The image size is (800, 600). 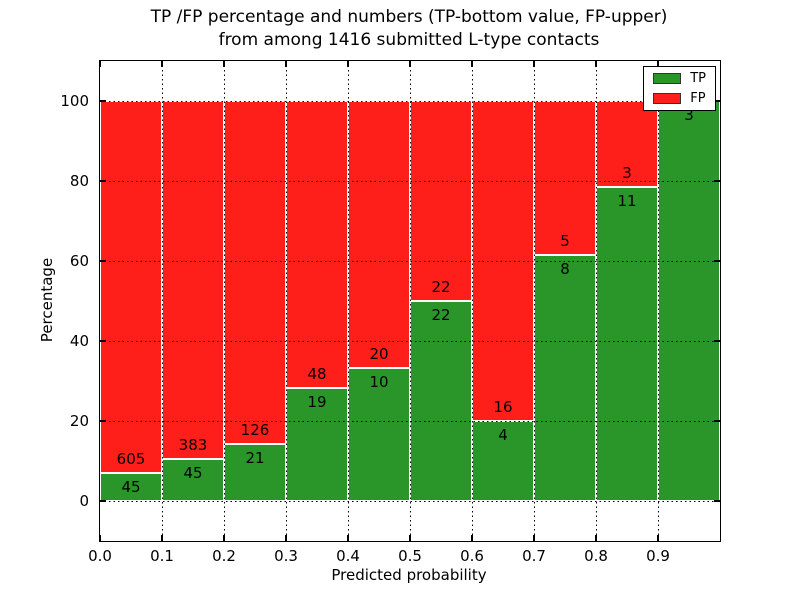 What do you see at coordinates (317, 401) in the screenshot?
I see `tp-count-label: 19` at bounding box center [317, 401].